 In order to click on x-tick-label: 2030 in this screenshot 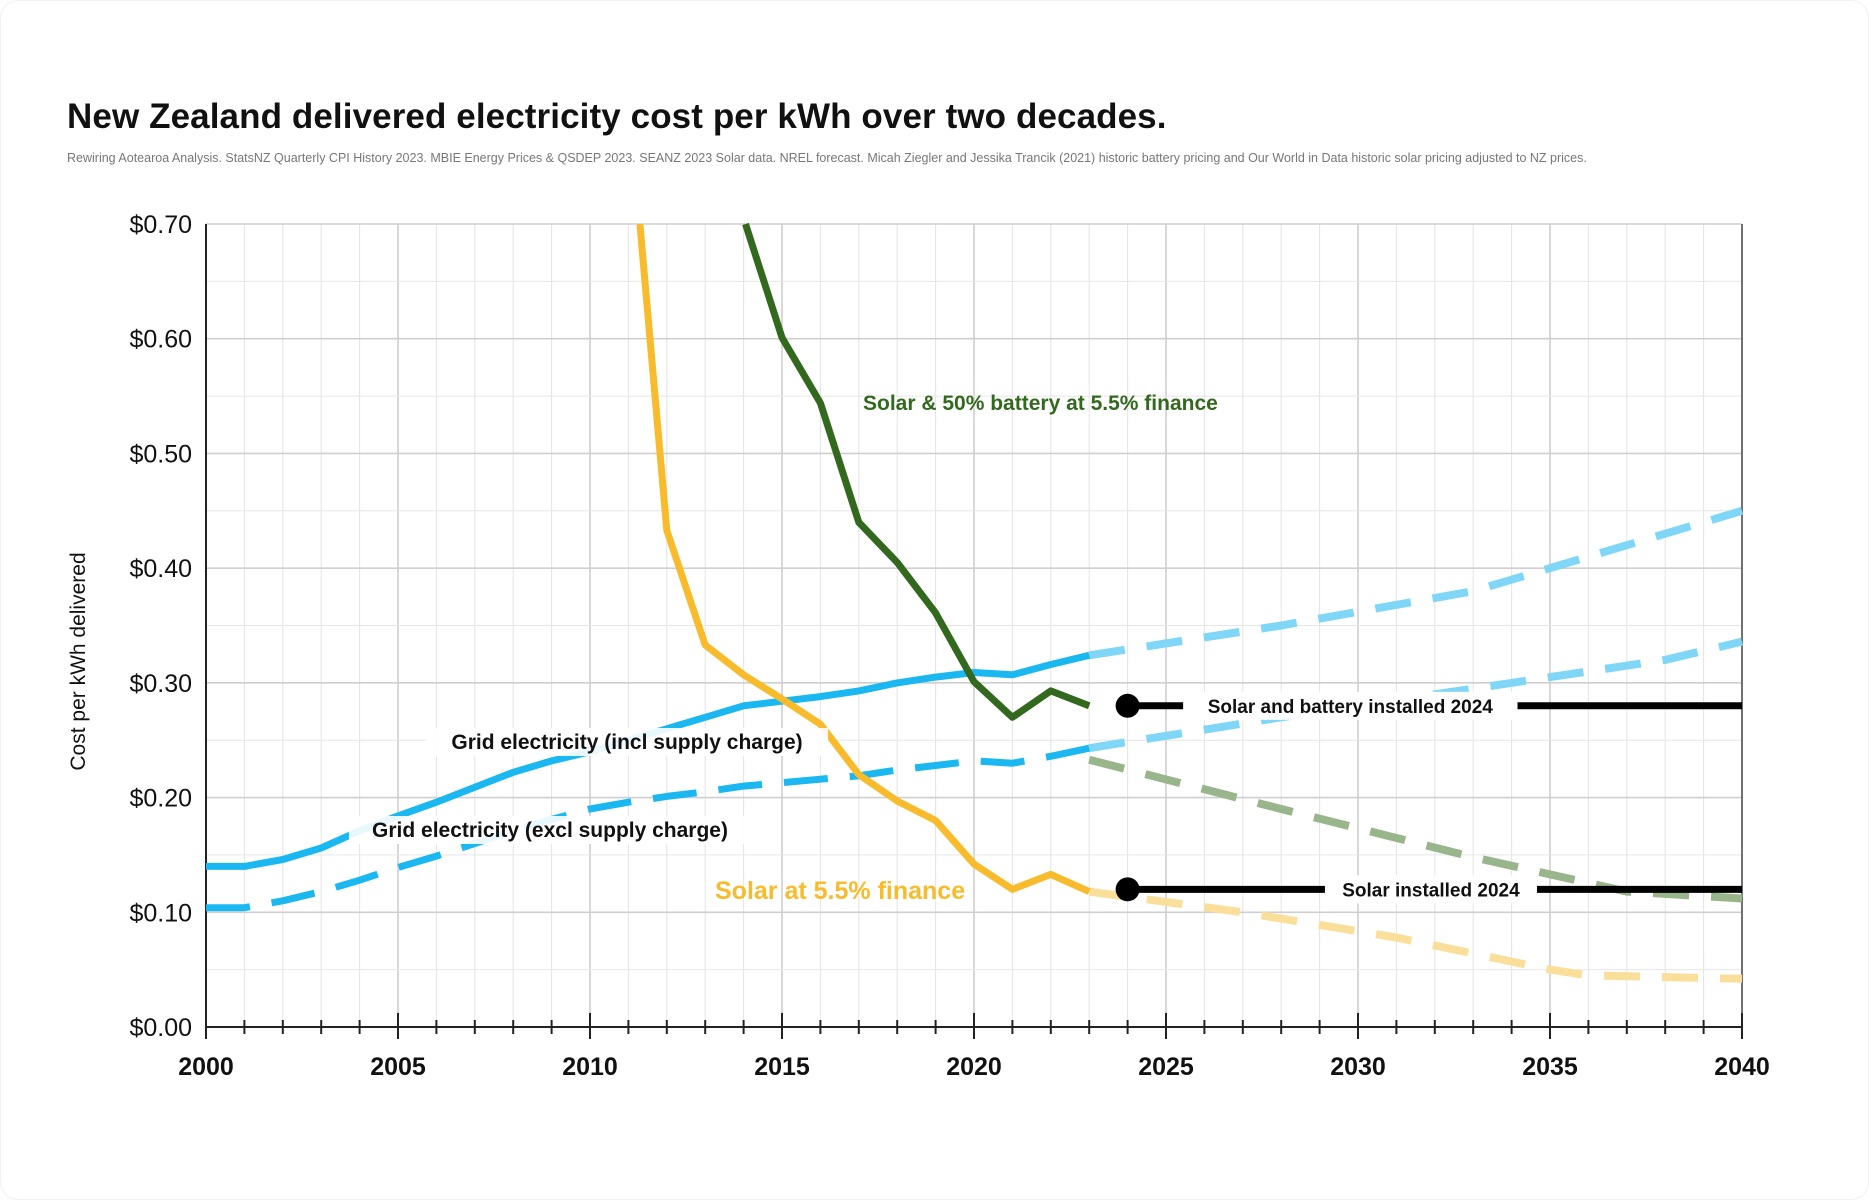, I will do `click(1358, 1067)`.